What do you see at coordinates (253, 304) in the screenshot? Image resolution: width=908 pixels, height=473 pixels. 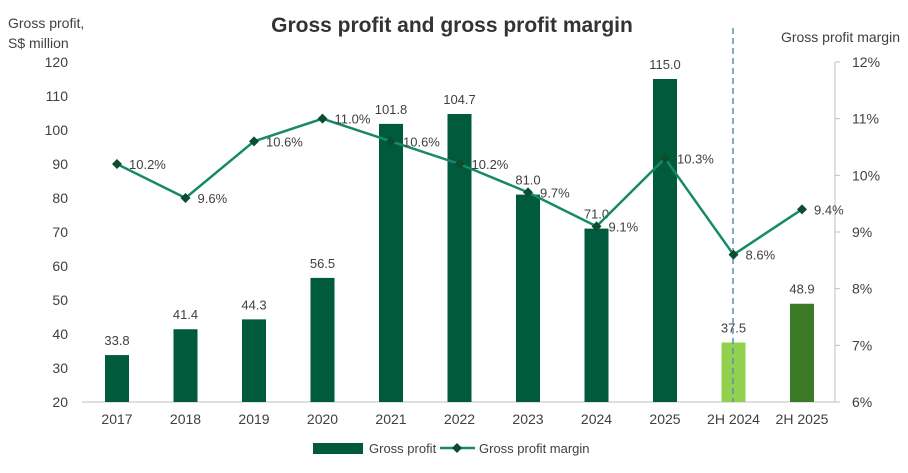 I see `bar-data-label: 44.3` at bounding box center [253, 304].